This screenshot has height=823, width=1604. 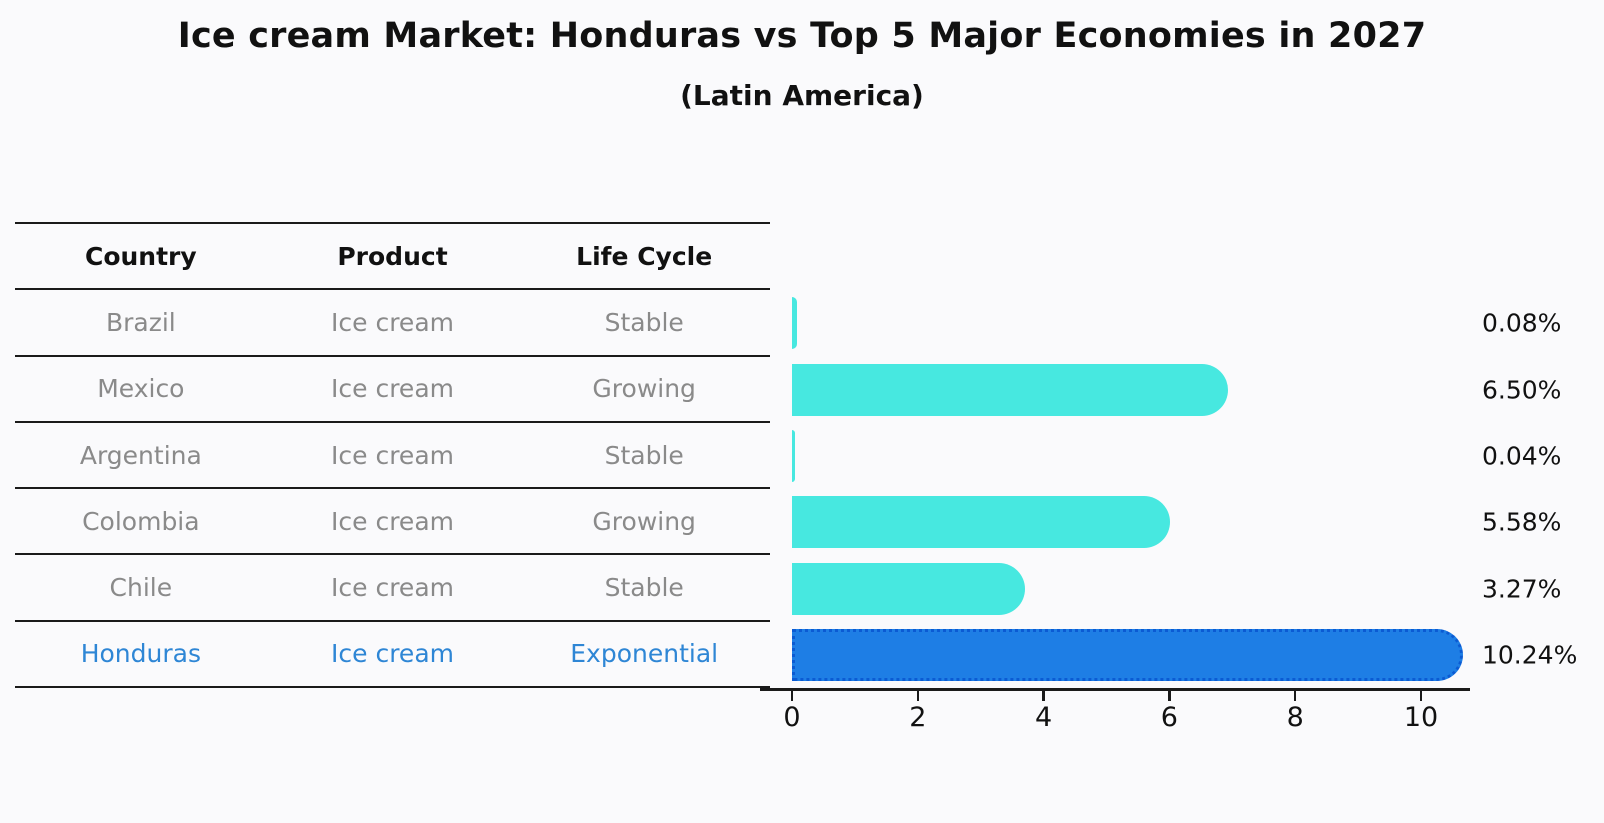 I want to click on life-cycle-cell: Exponential, so click(x=644, y=654).